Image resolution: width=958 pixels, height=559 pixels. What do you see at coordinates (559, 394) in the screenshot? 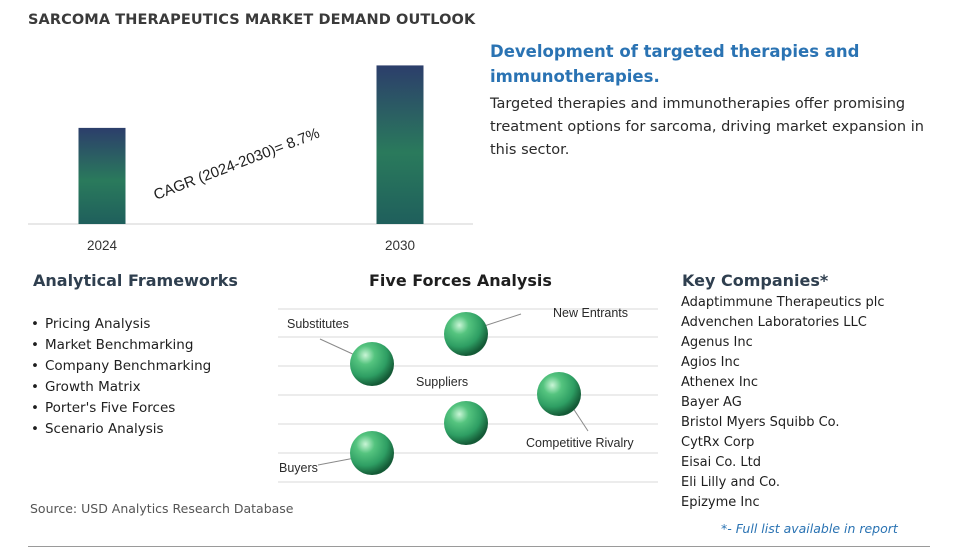
I see `competitive-rivalry-sphere-icon` at bounding box center [559, 394].